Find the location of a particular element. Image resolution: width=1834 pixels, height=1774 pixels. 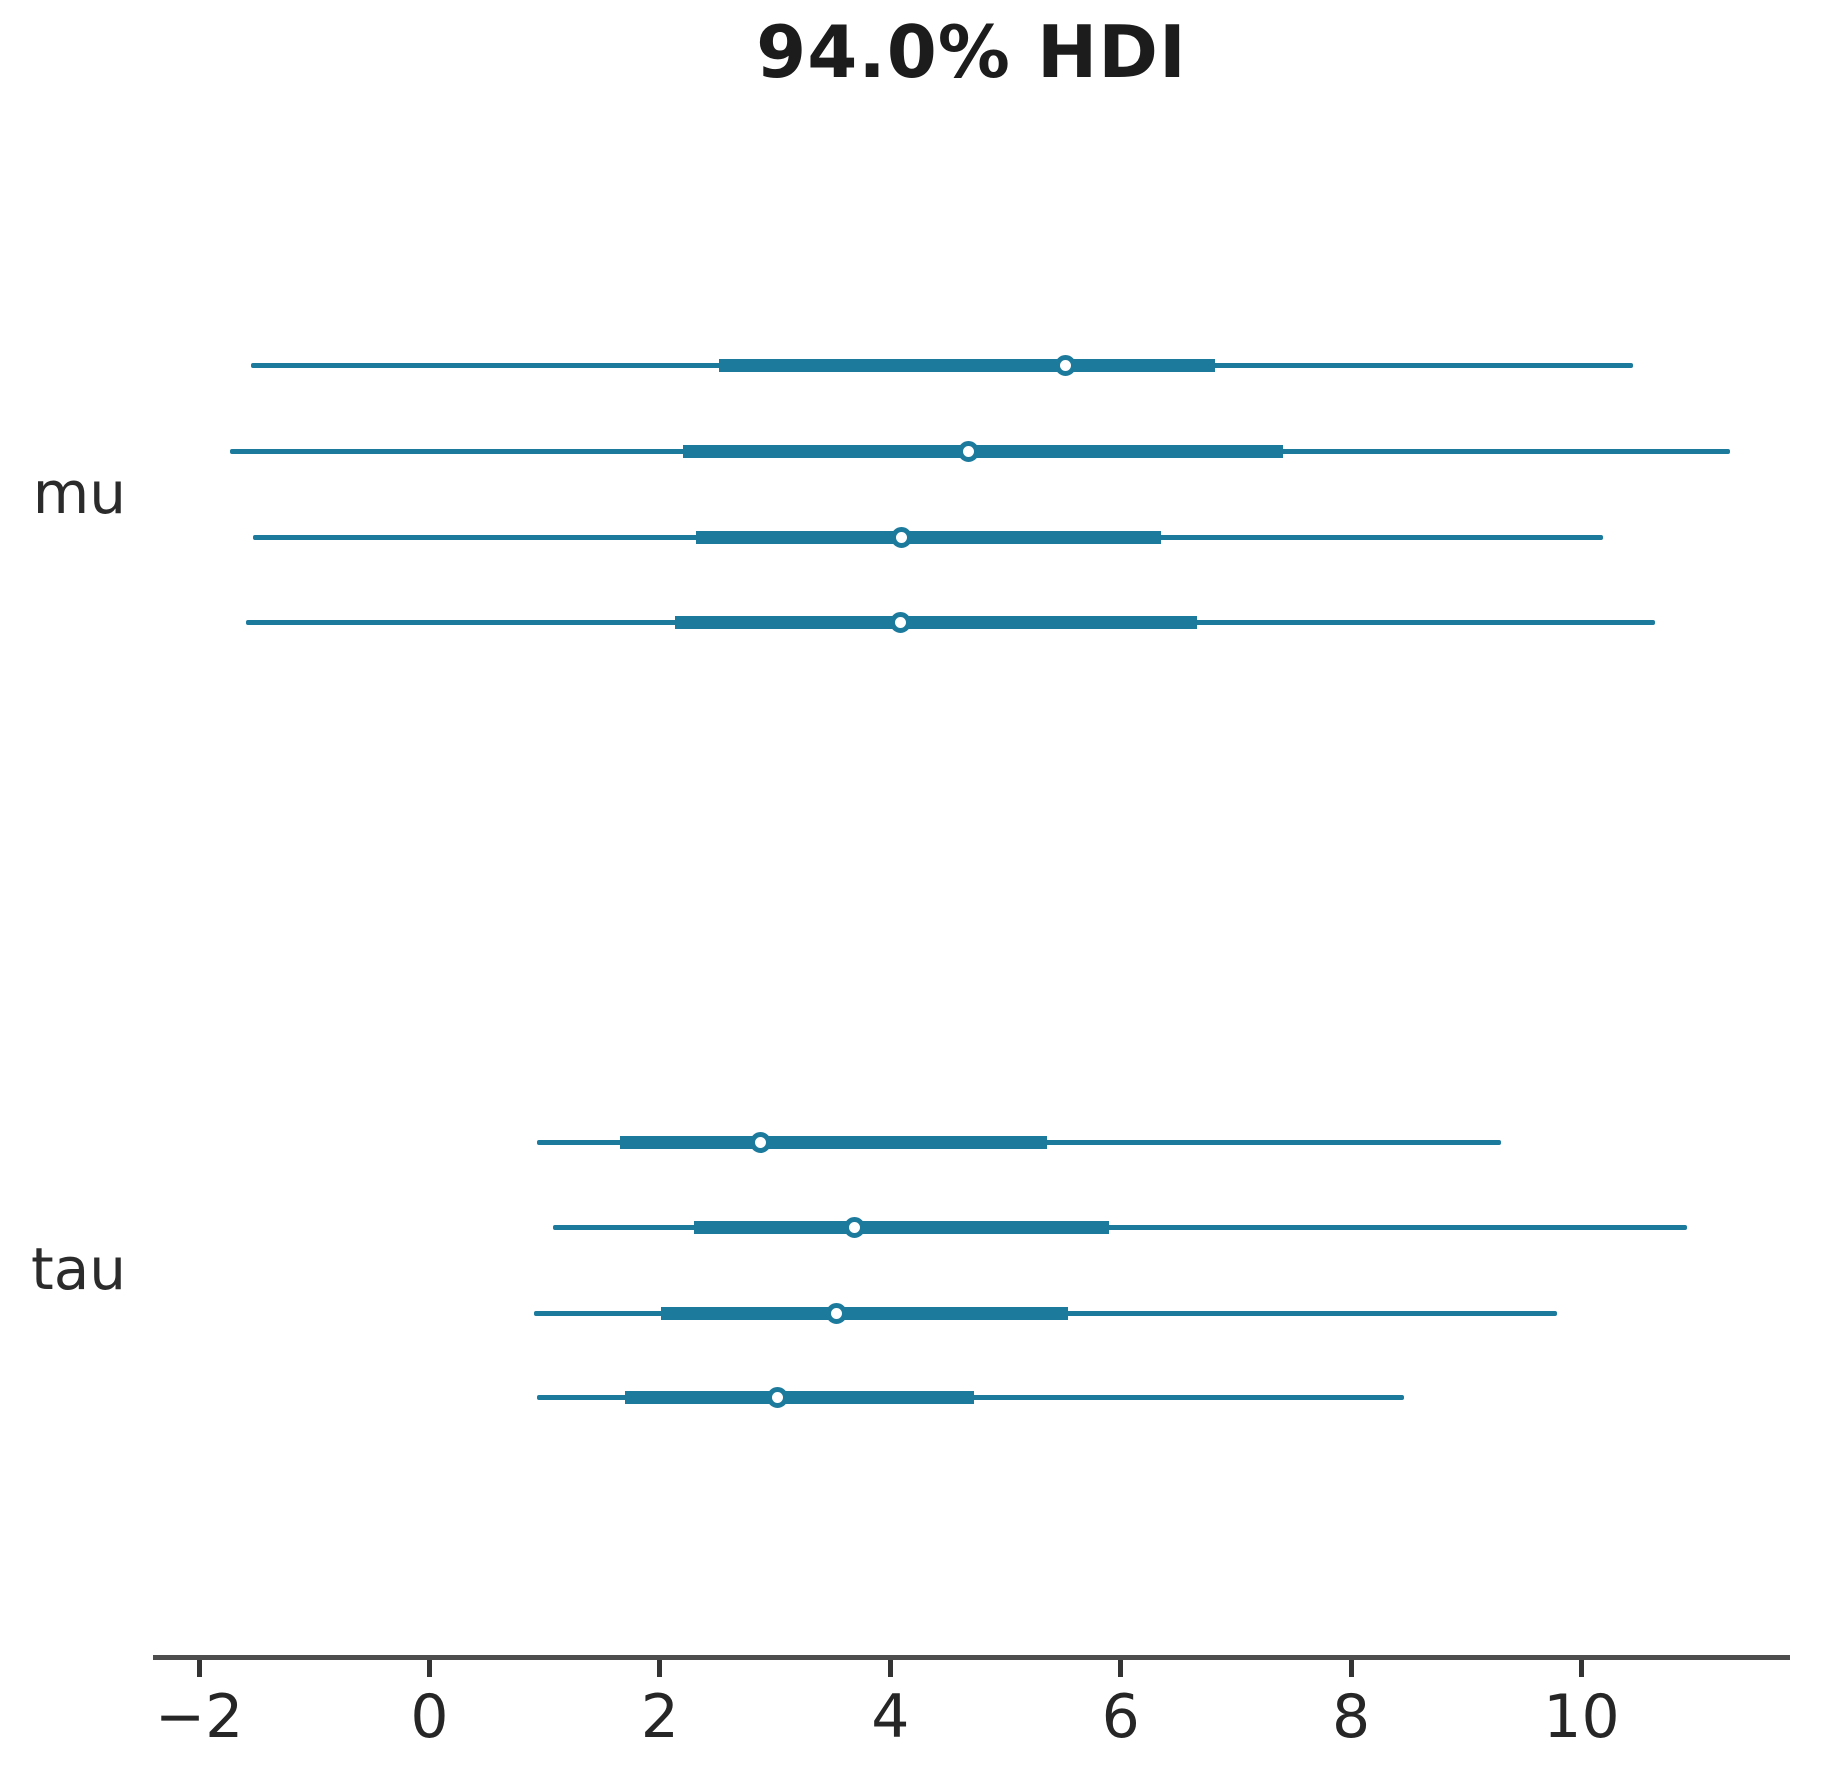

median-marker-mu-chain3 is located at coordinates (901, 622).